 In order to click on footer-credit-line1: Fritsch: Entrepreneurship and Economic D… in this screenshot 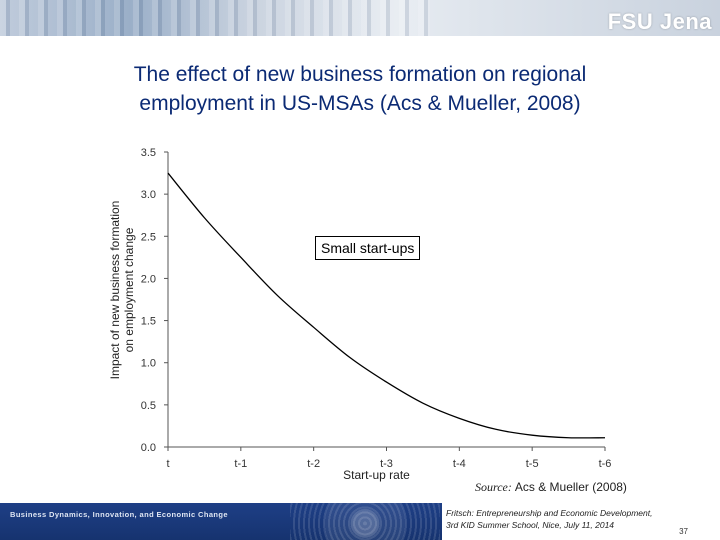, I will do `click(549, 513)`.